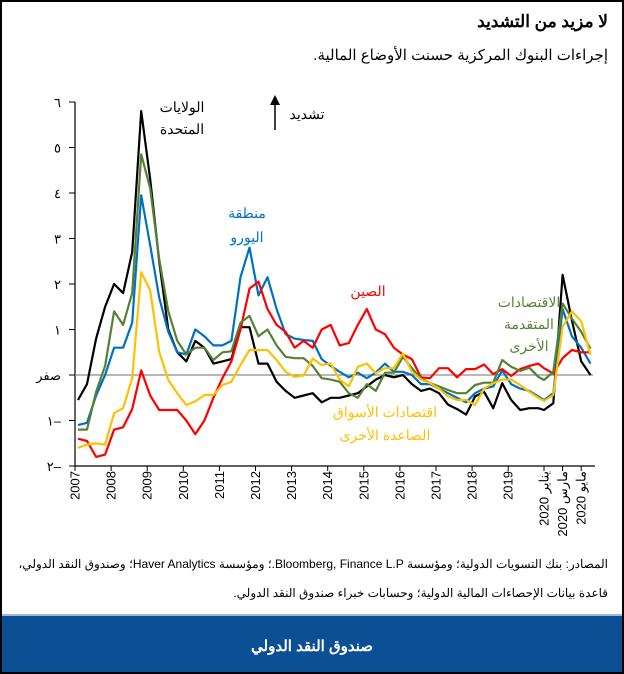 This screenshot has height=674, width=624. What do you see at coordinates (542, 21) in the screenshot?
I see `chart-title: لا مزيد من التشديد` at bounding box center [542, 21].